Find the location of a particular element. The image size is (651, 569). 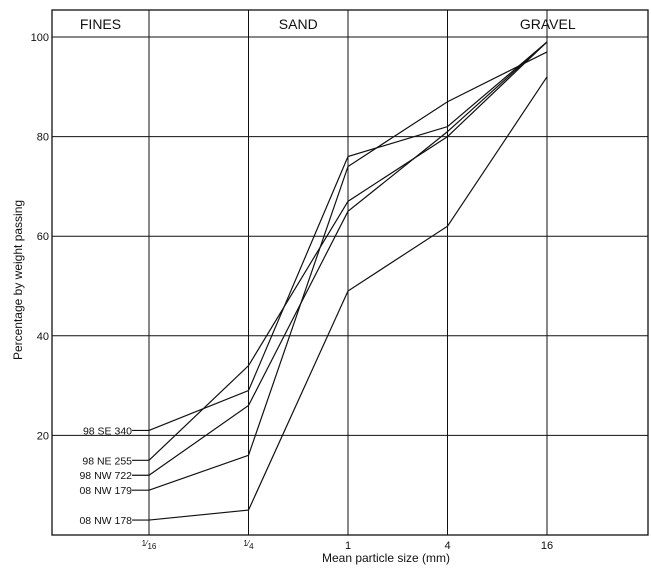

x-tick-label: 16 is located at coordinates (547, 546).